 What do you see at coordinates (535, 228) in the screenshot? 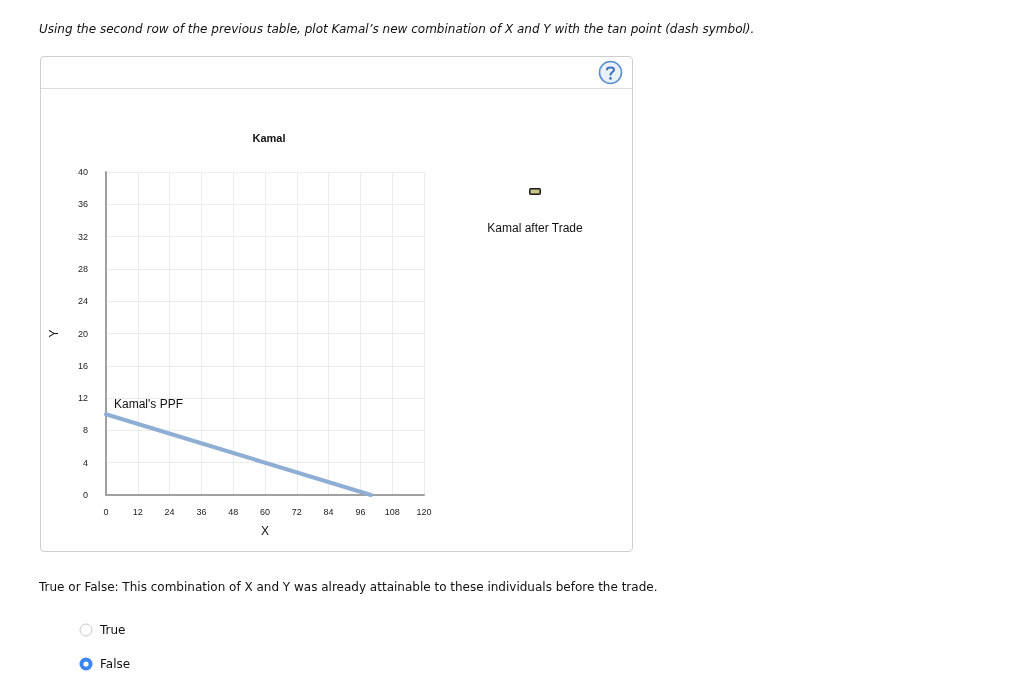
I see `text: Kamal after Trade` at bounding box center [535, 228].